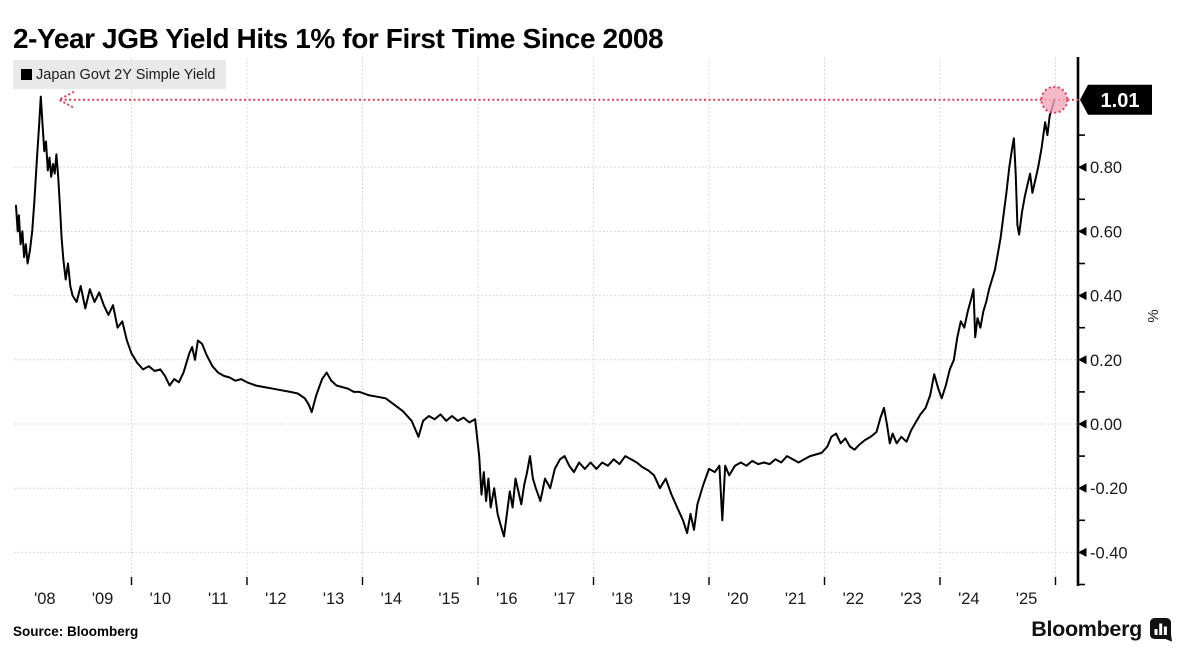  I want to click on legend: Japan Govt 2Y Simple Yield, so click(120, 74).